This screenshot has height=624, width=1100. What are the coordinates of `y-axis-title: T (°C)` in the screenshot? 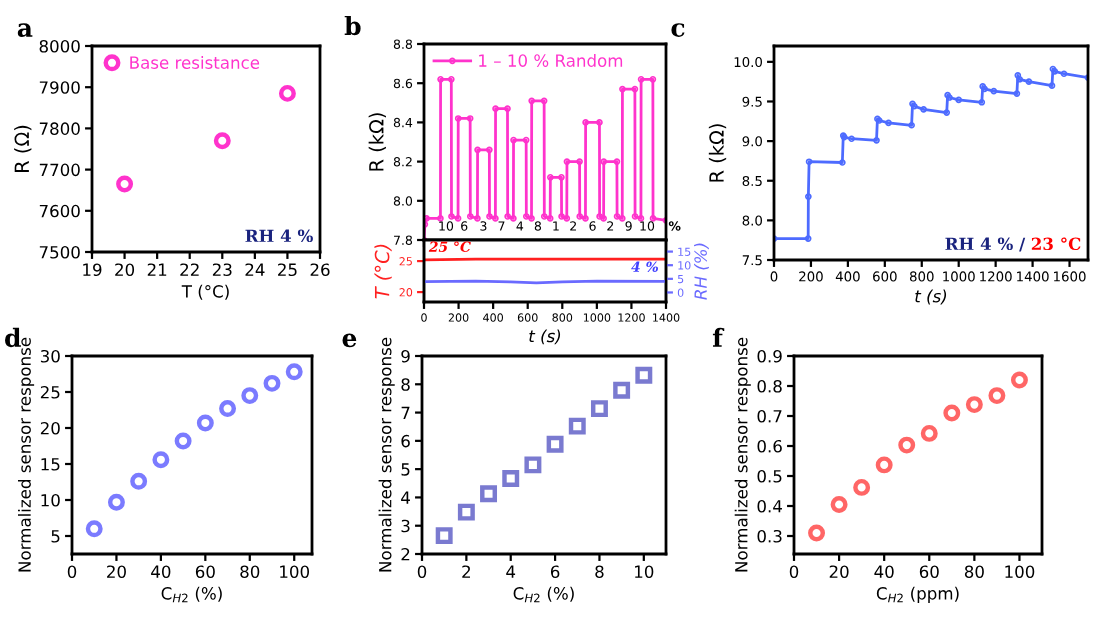 It's located at (383, 271).